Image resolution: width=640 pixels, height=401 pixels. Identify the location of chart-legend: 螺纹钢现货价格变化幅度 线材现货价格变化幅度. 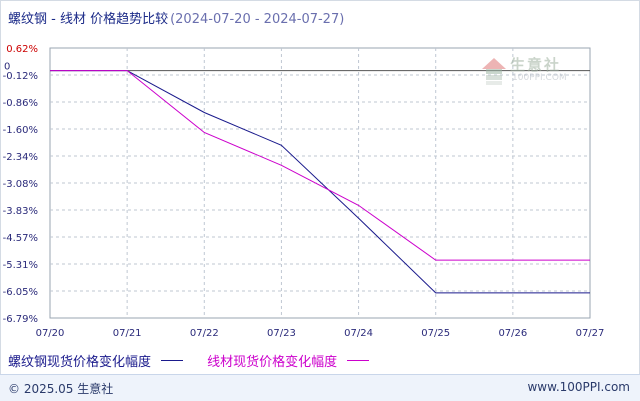
(198, 360).